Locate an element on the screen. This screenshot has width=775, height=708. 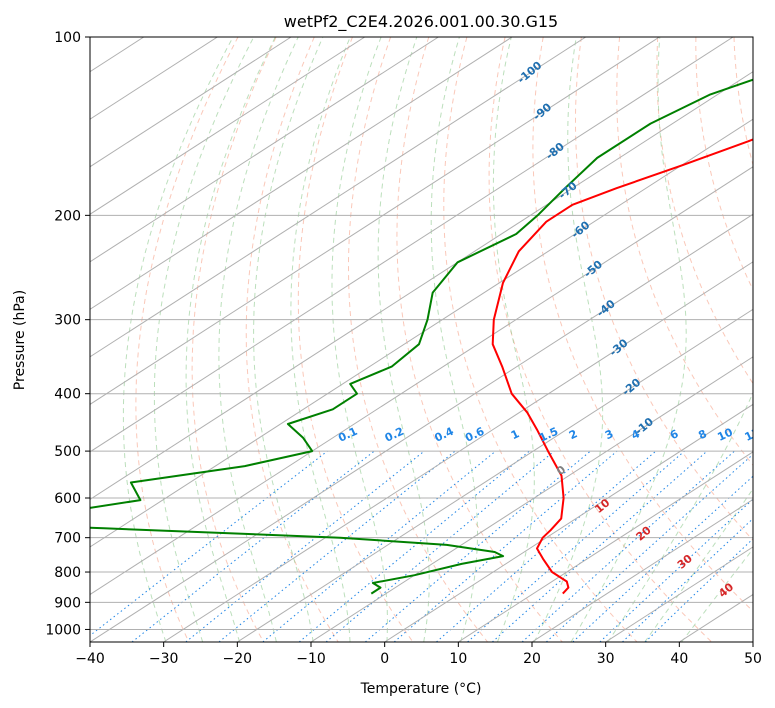
x-tick-label: −30 is located at coordinates (164, 659).